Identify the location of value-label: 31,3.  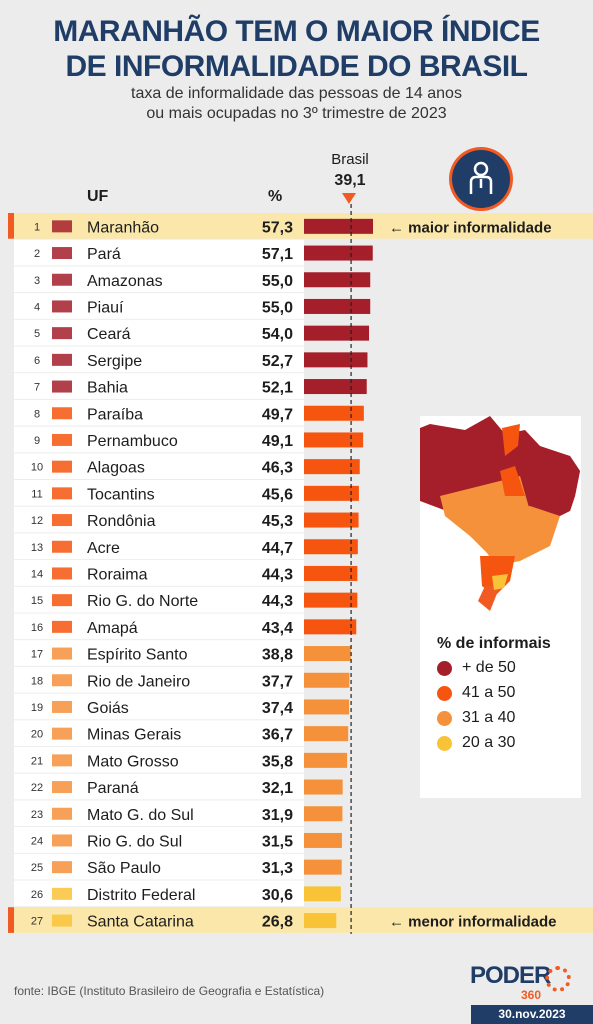
(277, 868).